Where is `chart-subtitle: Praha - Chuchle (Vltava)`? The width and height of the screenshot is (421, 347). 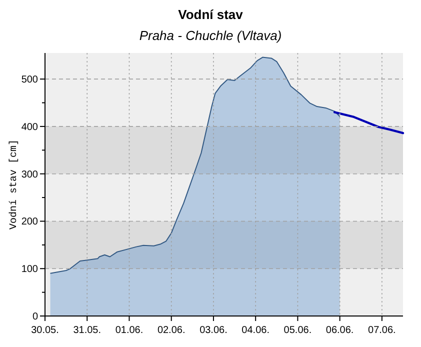 chart-subtitle: Praha - Chuchle (Vltava) is located at coordinates (210, 35).